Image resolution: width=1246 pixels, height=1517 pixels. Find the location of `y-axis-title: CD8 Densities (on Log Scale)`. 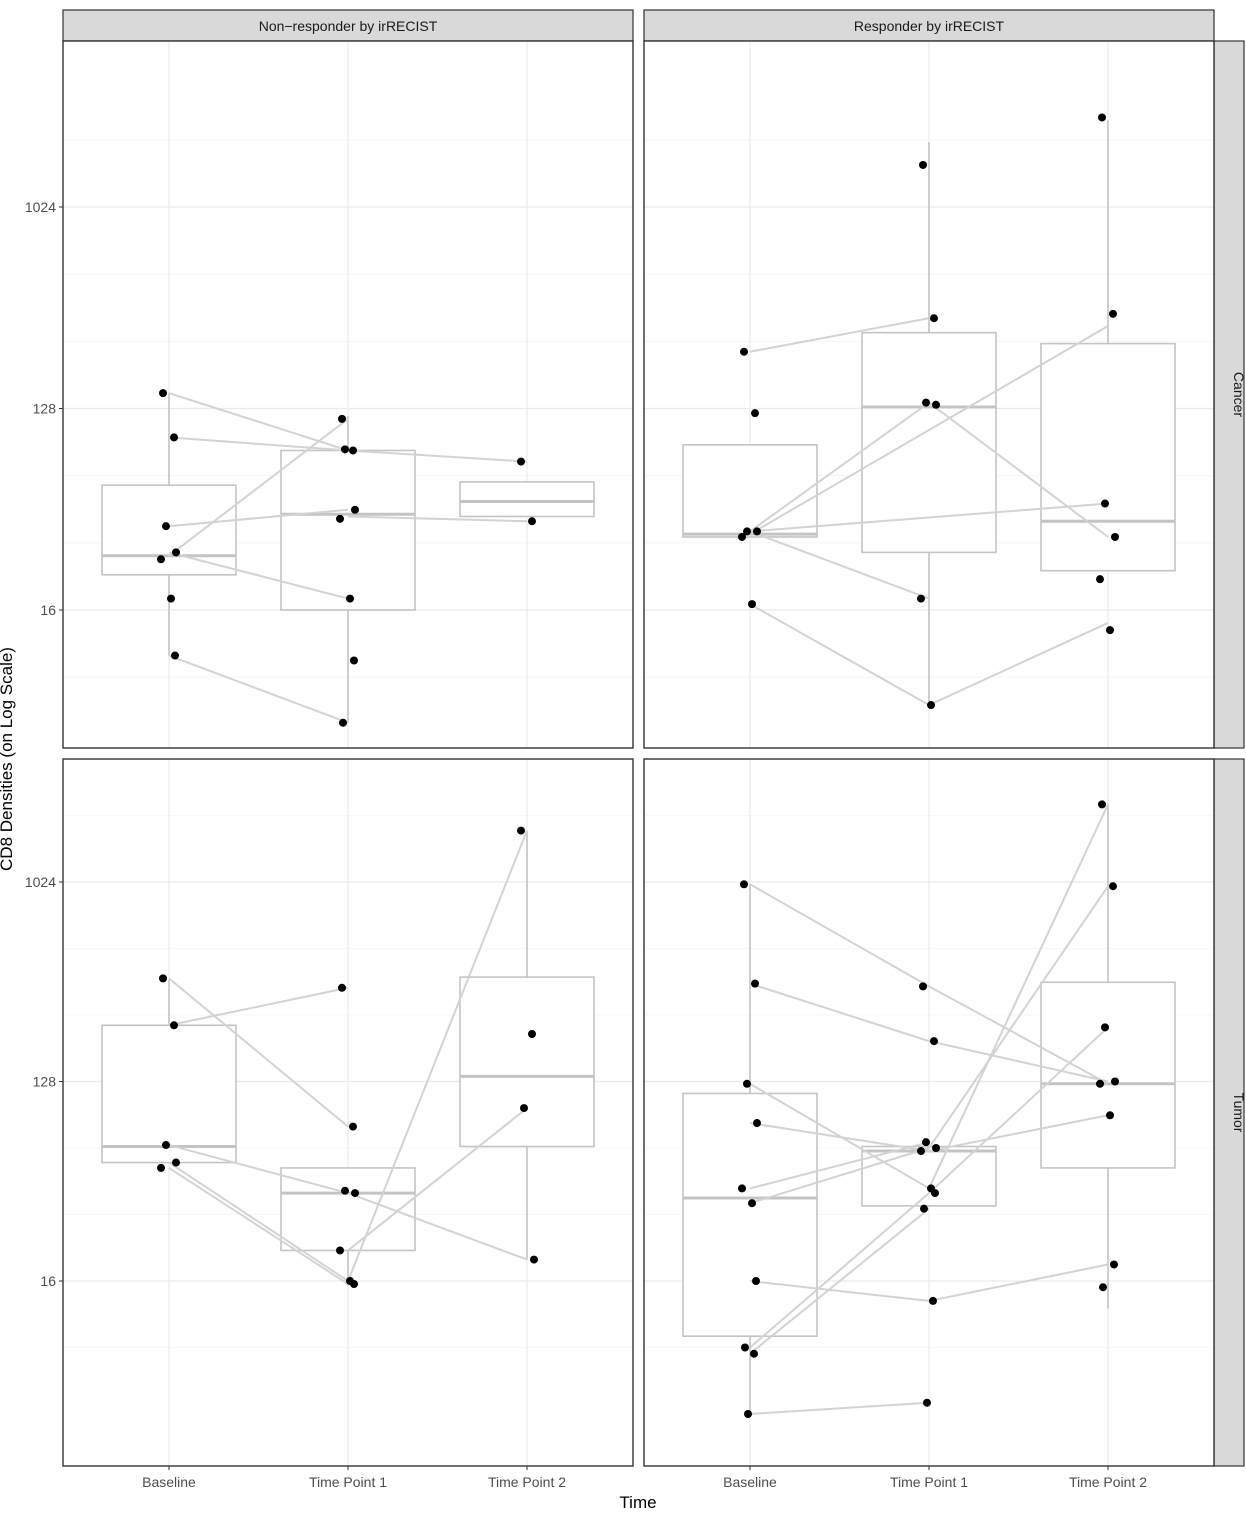

y-axis-title: CD8 Densities (on Log Scale) is located at coordinates (8, 759).